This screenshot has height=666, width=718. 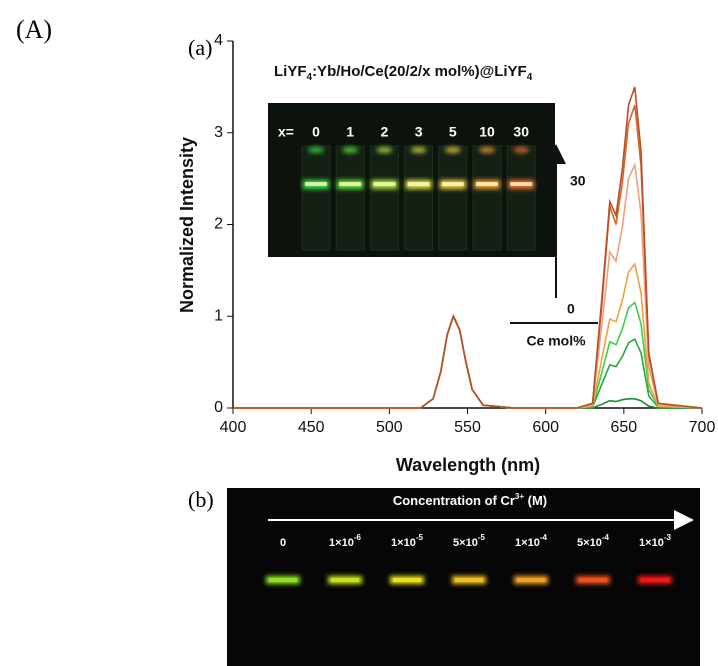 What do you see at coordinates (385, 132) in the screenshot?
I see `inset-label: 2` at bounding box center [385, 132].